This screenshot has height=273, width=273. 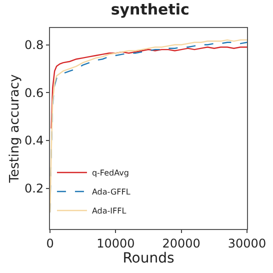 What do you see at coordinates (34, 45) in the screenshot?
I see `y-tick-label: 0.8` at bounding box center [34, 45].